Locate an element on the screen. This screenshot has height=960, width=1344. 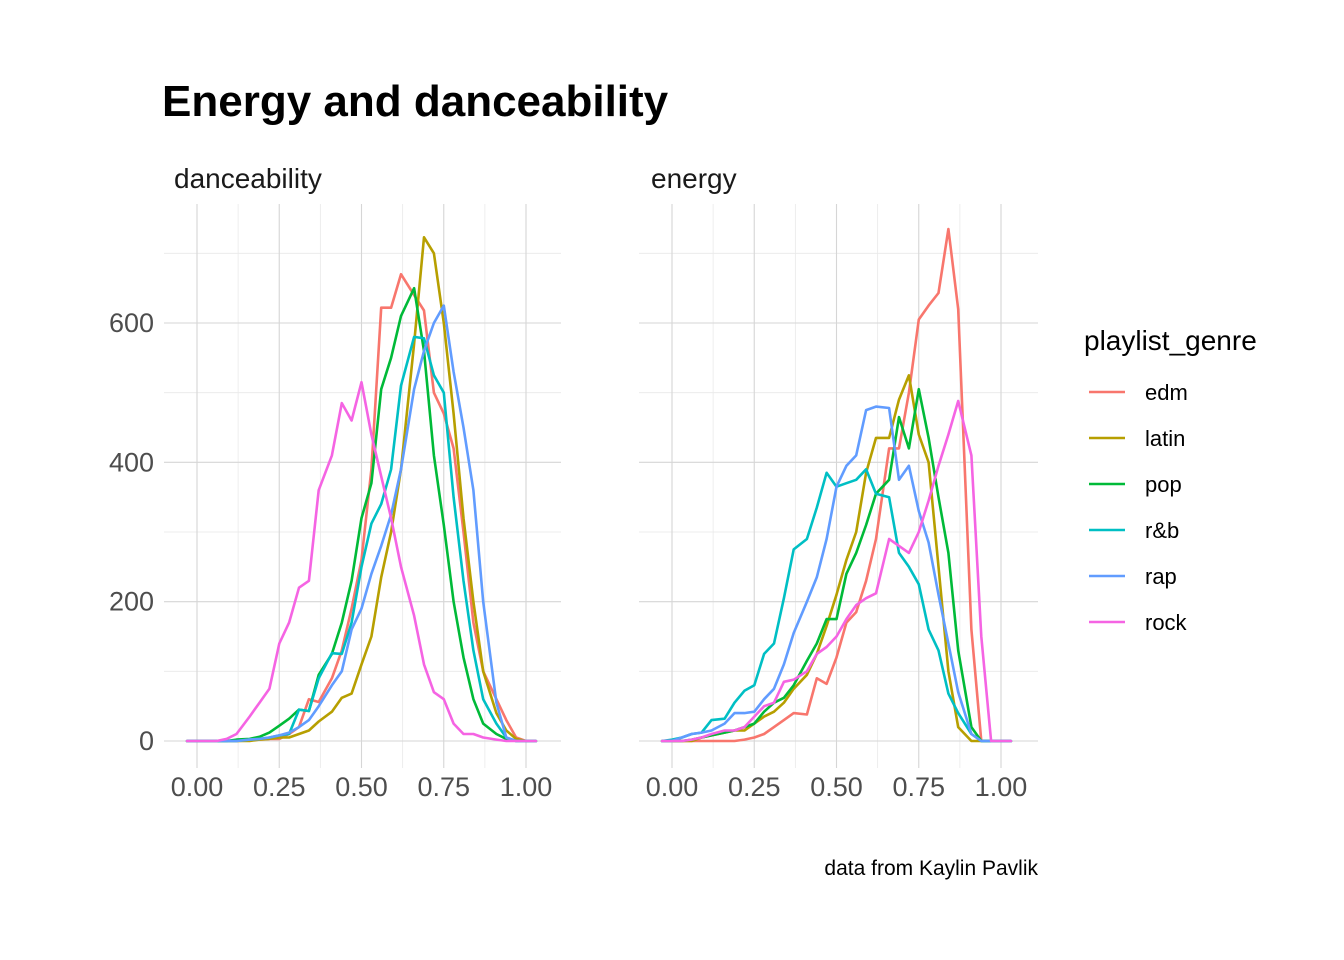
legend-label-pop: pop is located at coordinates (1163, 484).